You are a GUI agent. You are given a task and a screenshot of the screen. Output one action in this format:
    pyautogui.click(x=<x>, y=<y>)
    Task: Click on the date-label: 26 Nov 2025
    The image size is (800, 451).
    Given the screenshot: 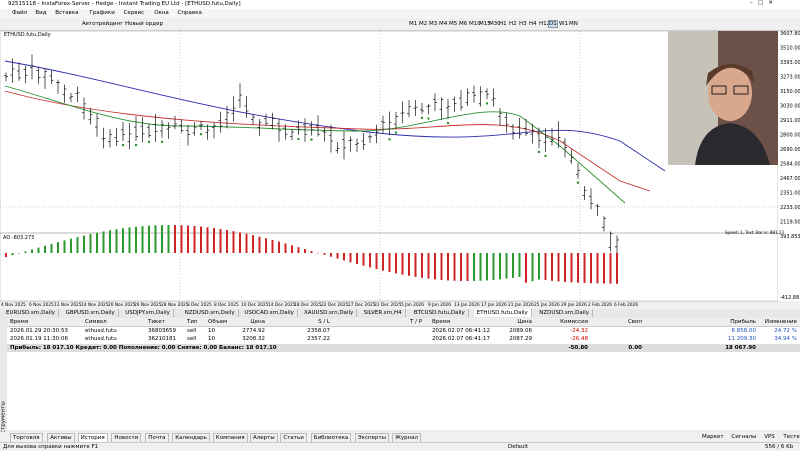 What is the action you would take?
    pyautogui.click(x=148, y=305)
    